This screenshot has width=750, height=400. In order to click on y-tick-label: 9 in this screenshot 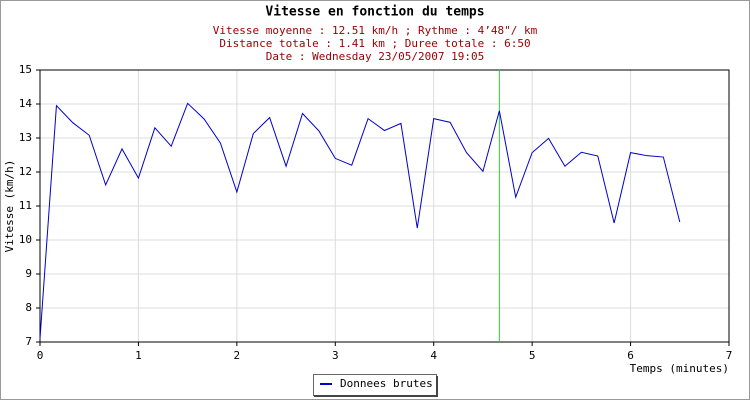, I will do `click(28, 273)`.